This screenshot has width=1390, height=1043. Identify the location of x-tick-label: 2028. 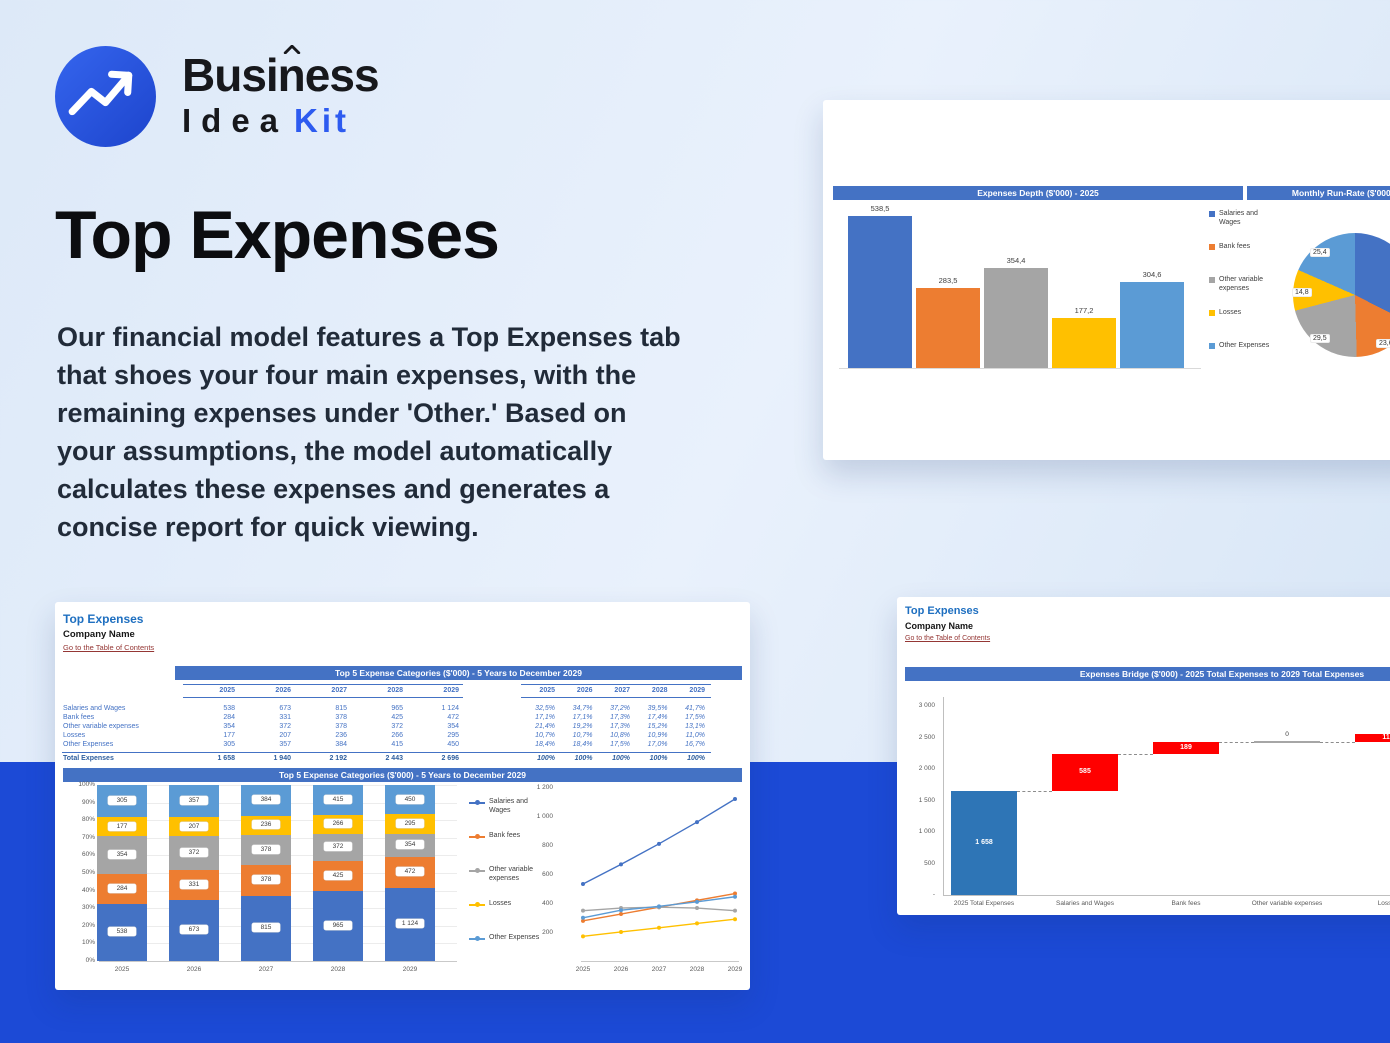
(338, 969).